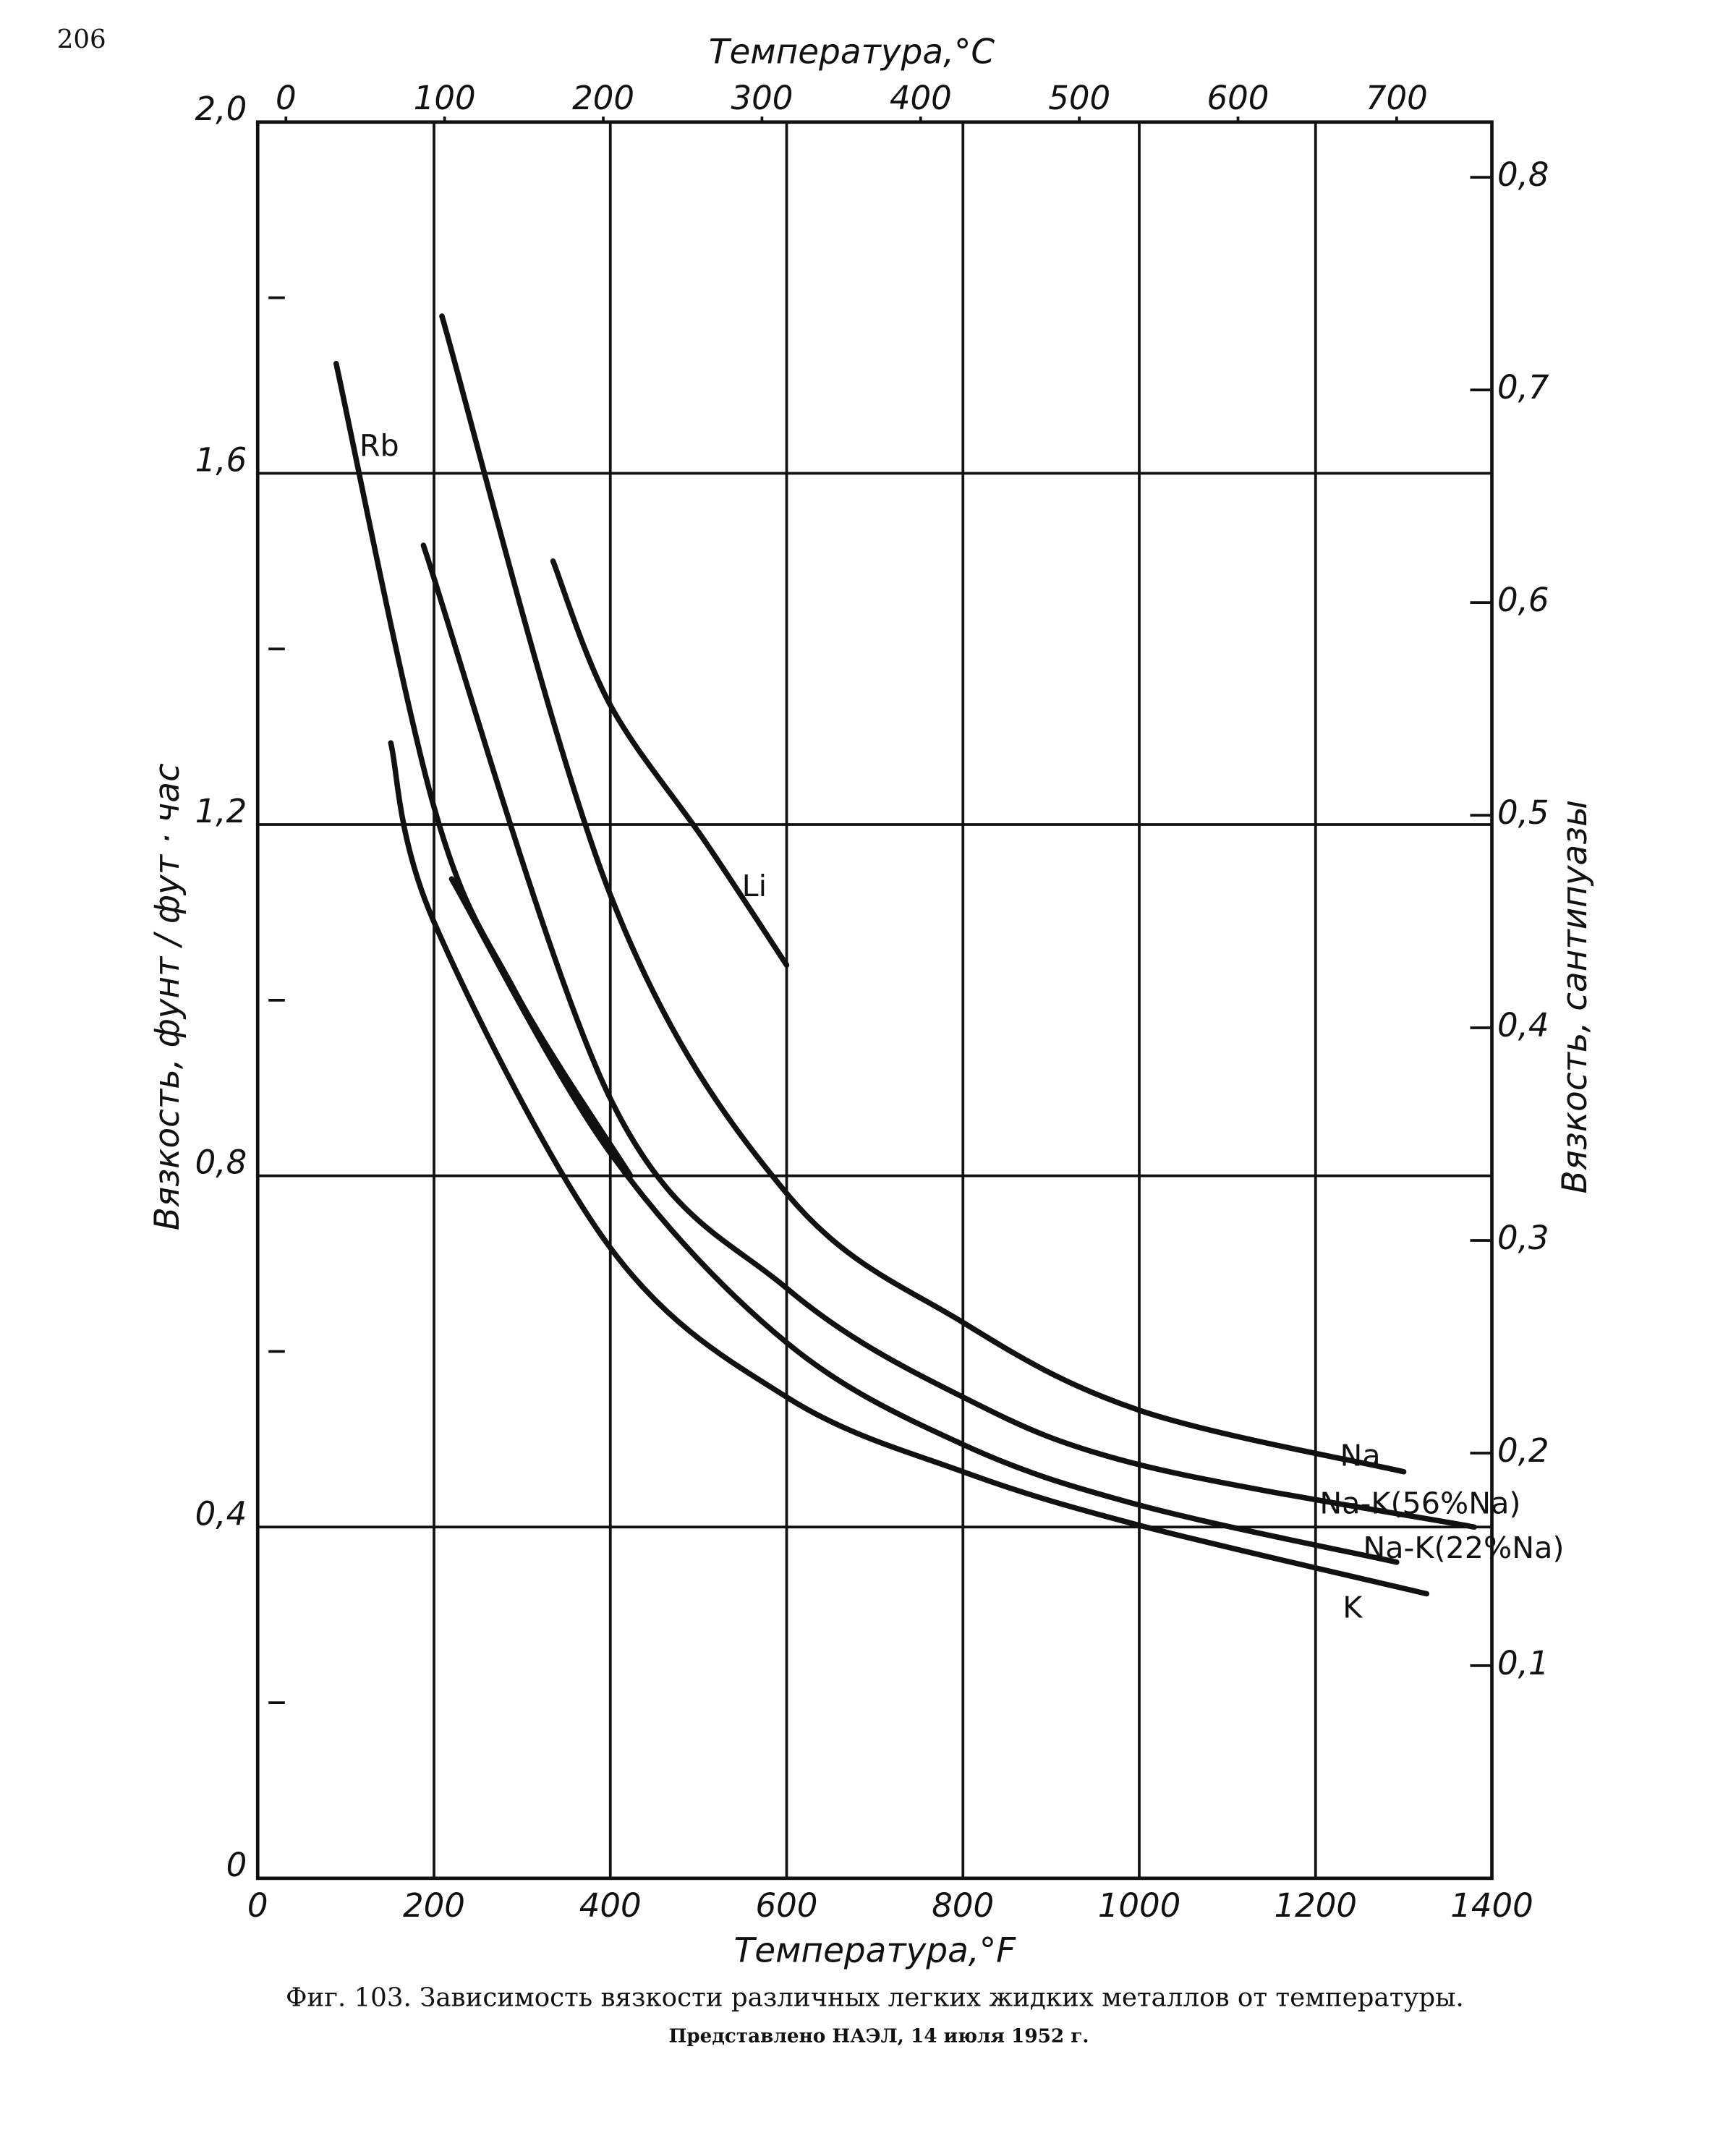  What do you see at coordinates (787, 1905) in the screenshot?
I see `x-tick-label: 600` at bounding box center [787, 1905].